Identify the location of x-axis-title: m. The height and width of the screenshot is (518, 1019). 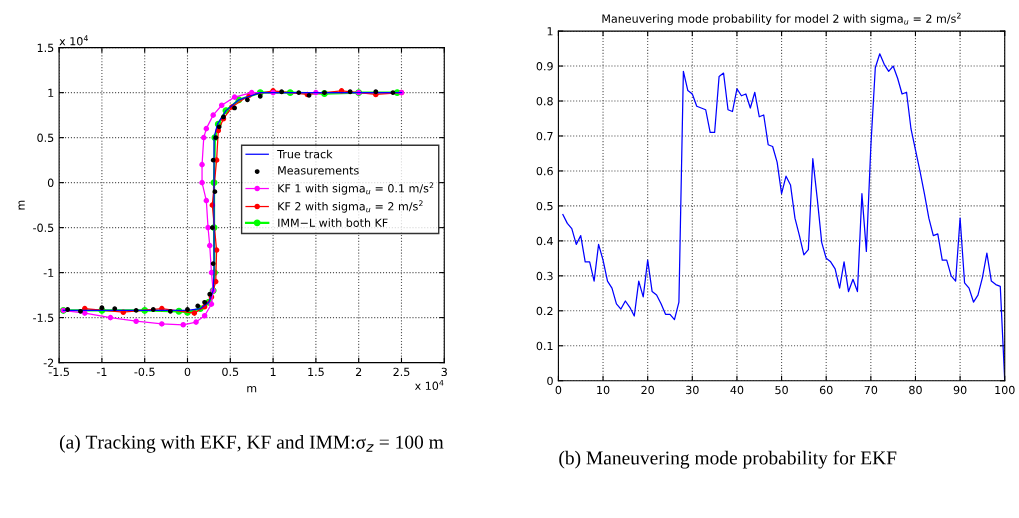
(252, 389).